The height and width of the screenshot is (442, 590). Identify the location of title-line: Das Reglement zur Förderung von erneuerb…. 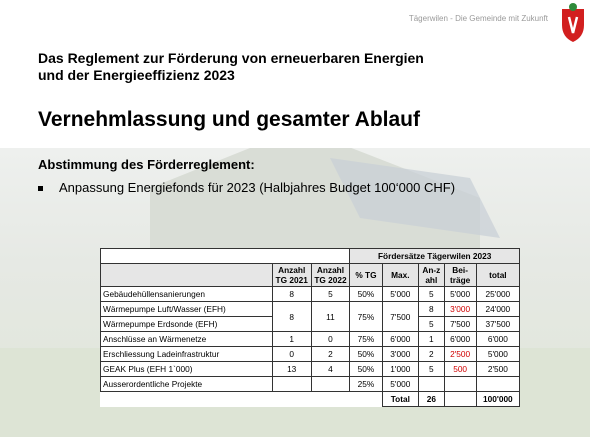
(231, 58).